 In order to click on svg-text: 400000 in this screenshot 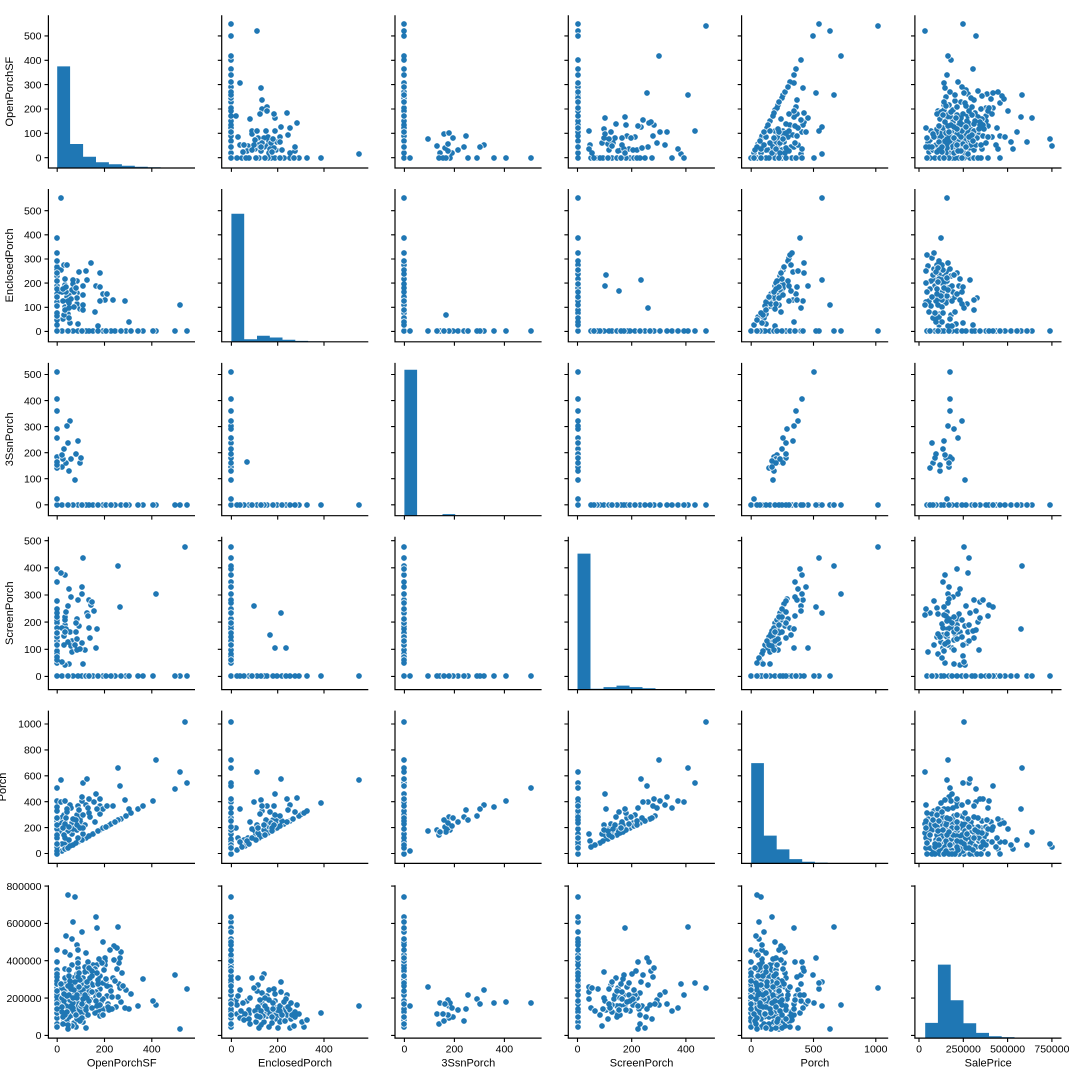, I will do `click(23, 961)`.